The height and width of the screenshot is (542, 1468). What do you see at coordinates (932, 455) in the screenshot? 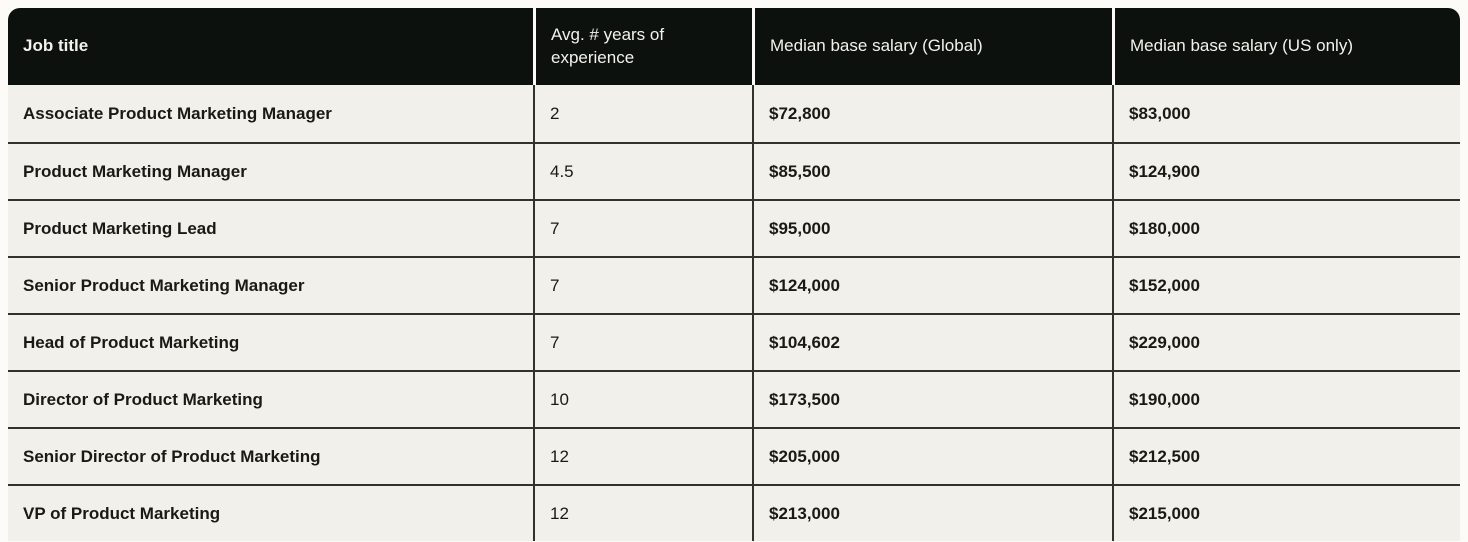
I see `cell-salary-global: $205,000` at bounding box center [932, 455].